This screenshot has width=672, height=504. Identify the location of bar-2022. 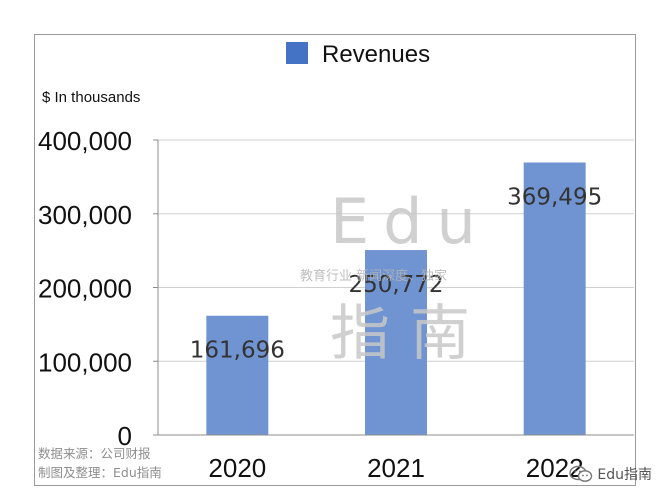
(554, 298).